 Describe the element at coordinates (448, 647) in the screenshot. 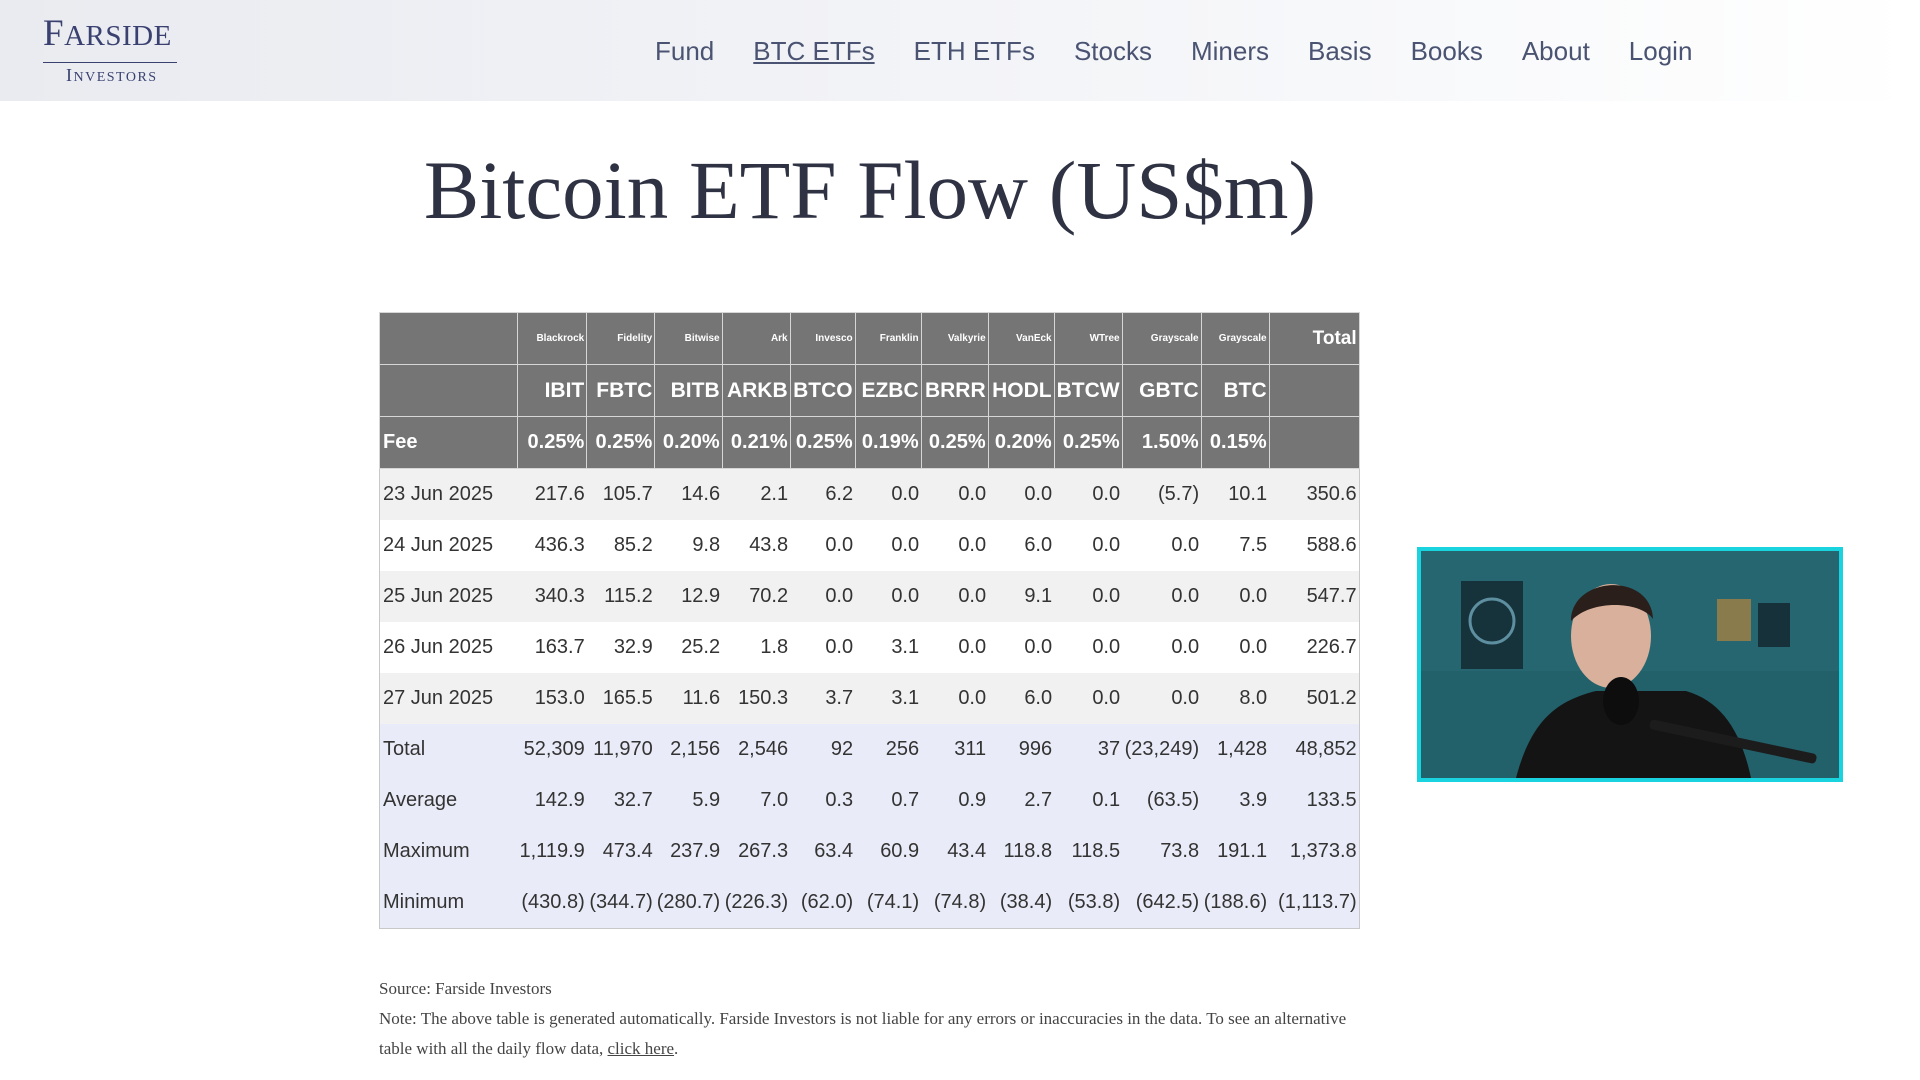

I see `row-date: 26 Jun 2025` at that location.